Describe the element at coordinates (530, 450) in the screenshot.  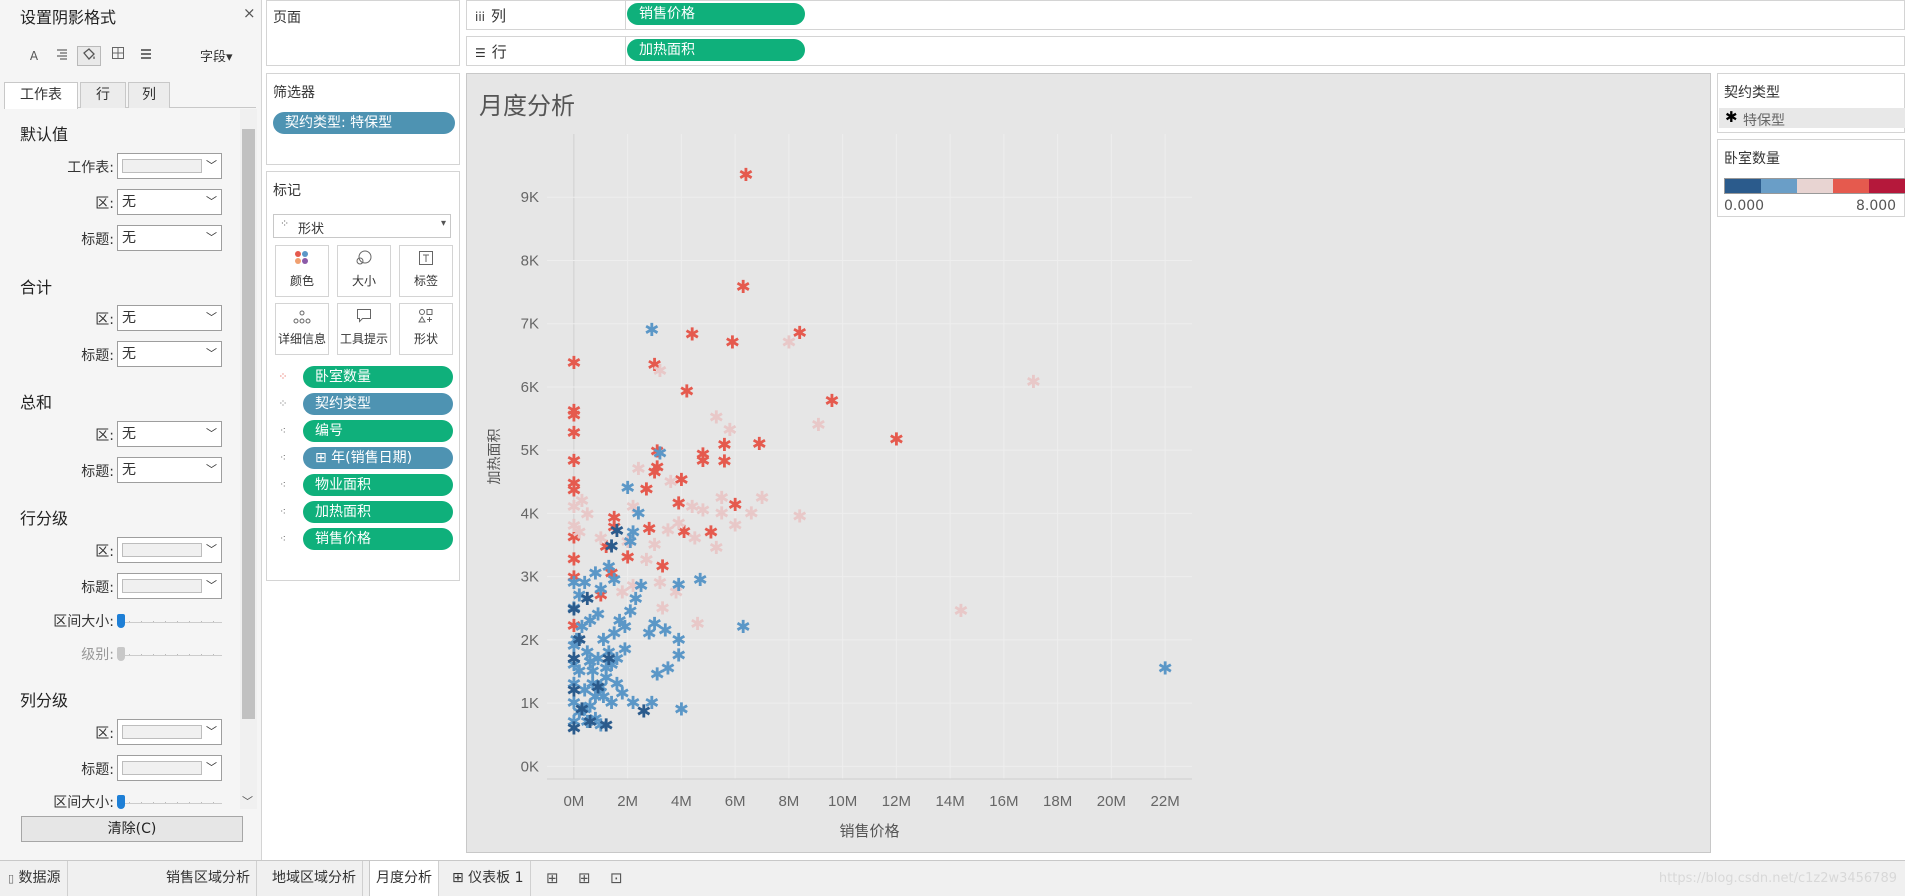
I see `y-tick-label: 5K` at that location.